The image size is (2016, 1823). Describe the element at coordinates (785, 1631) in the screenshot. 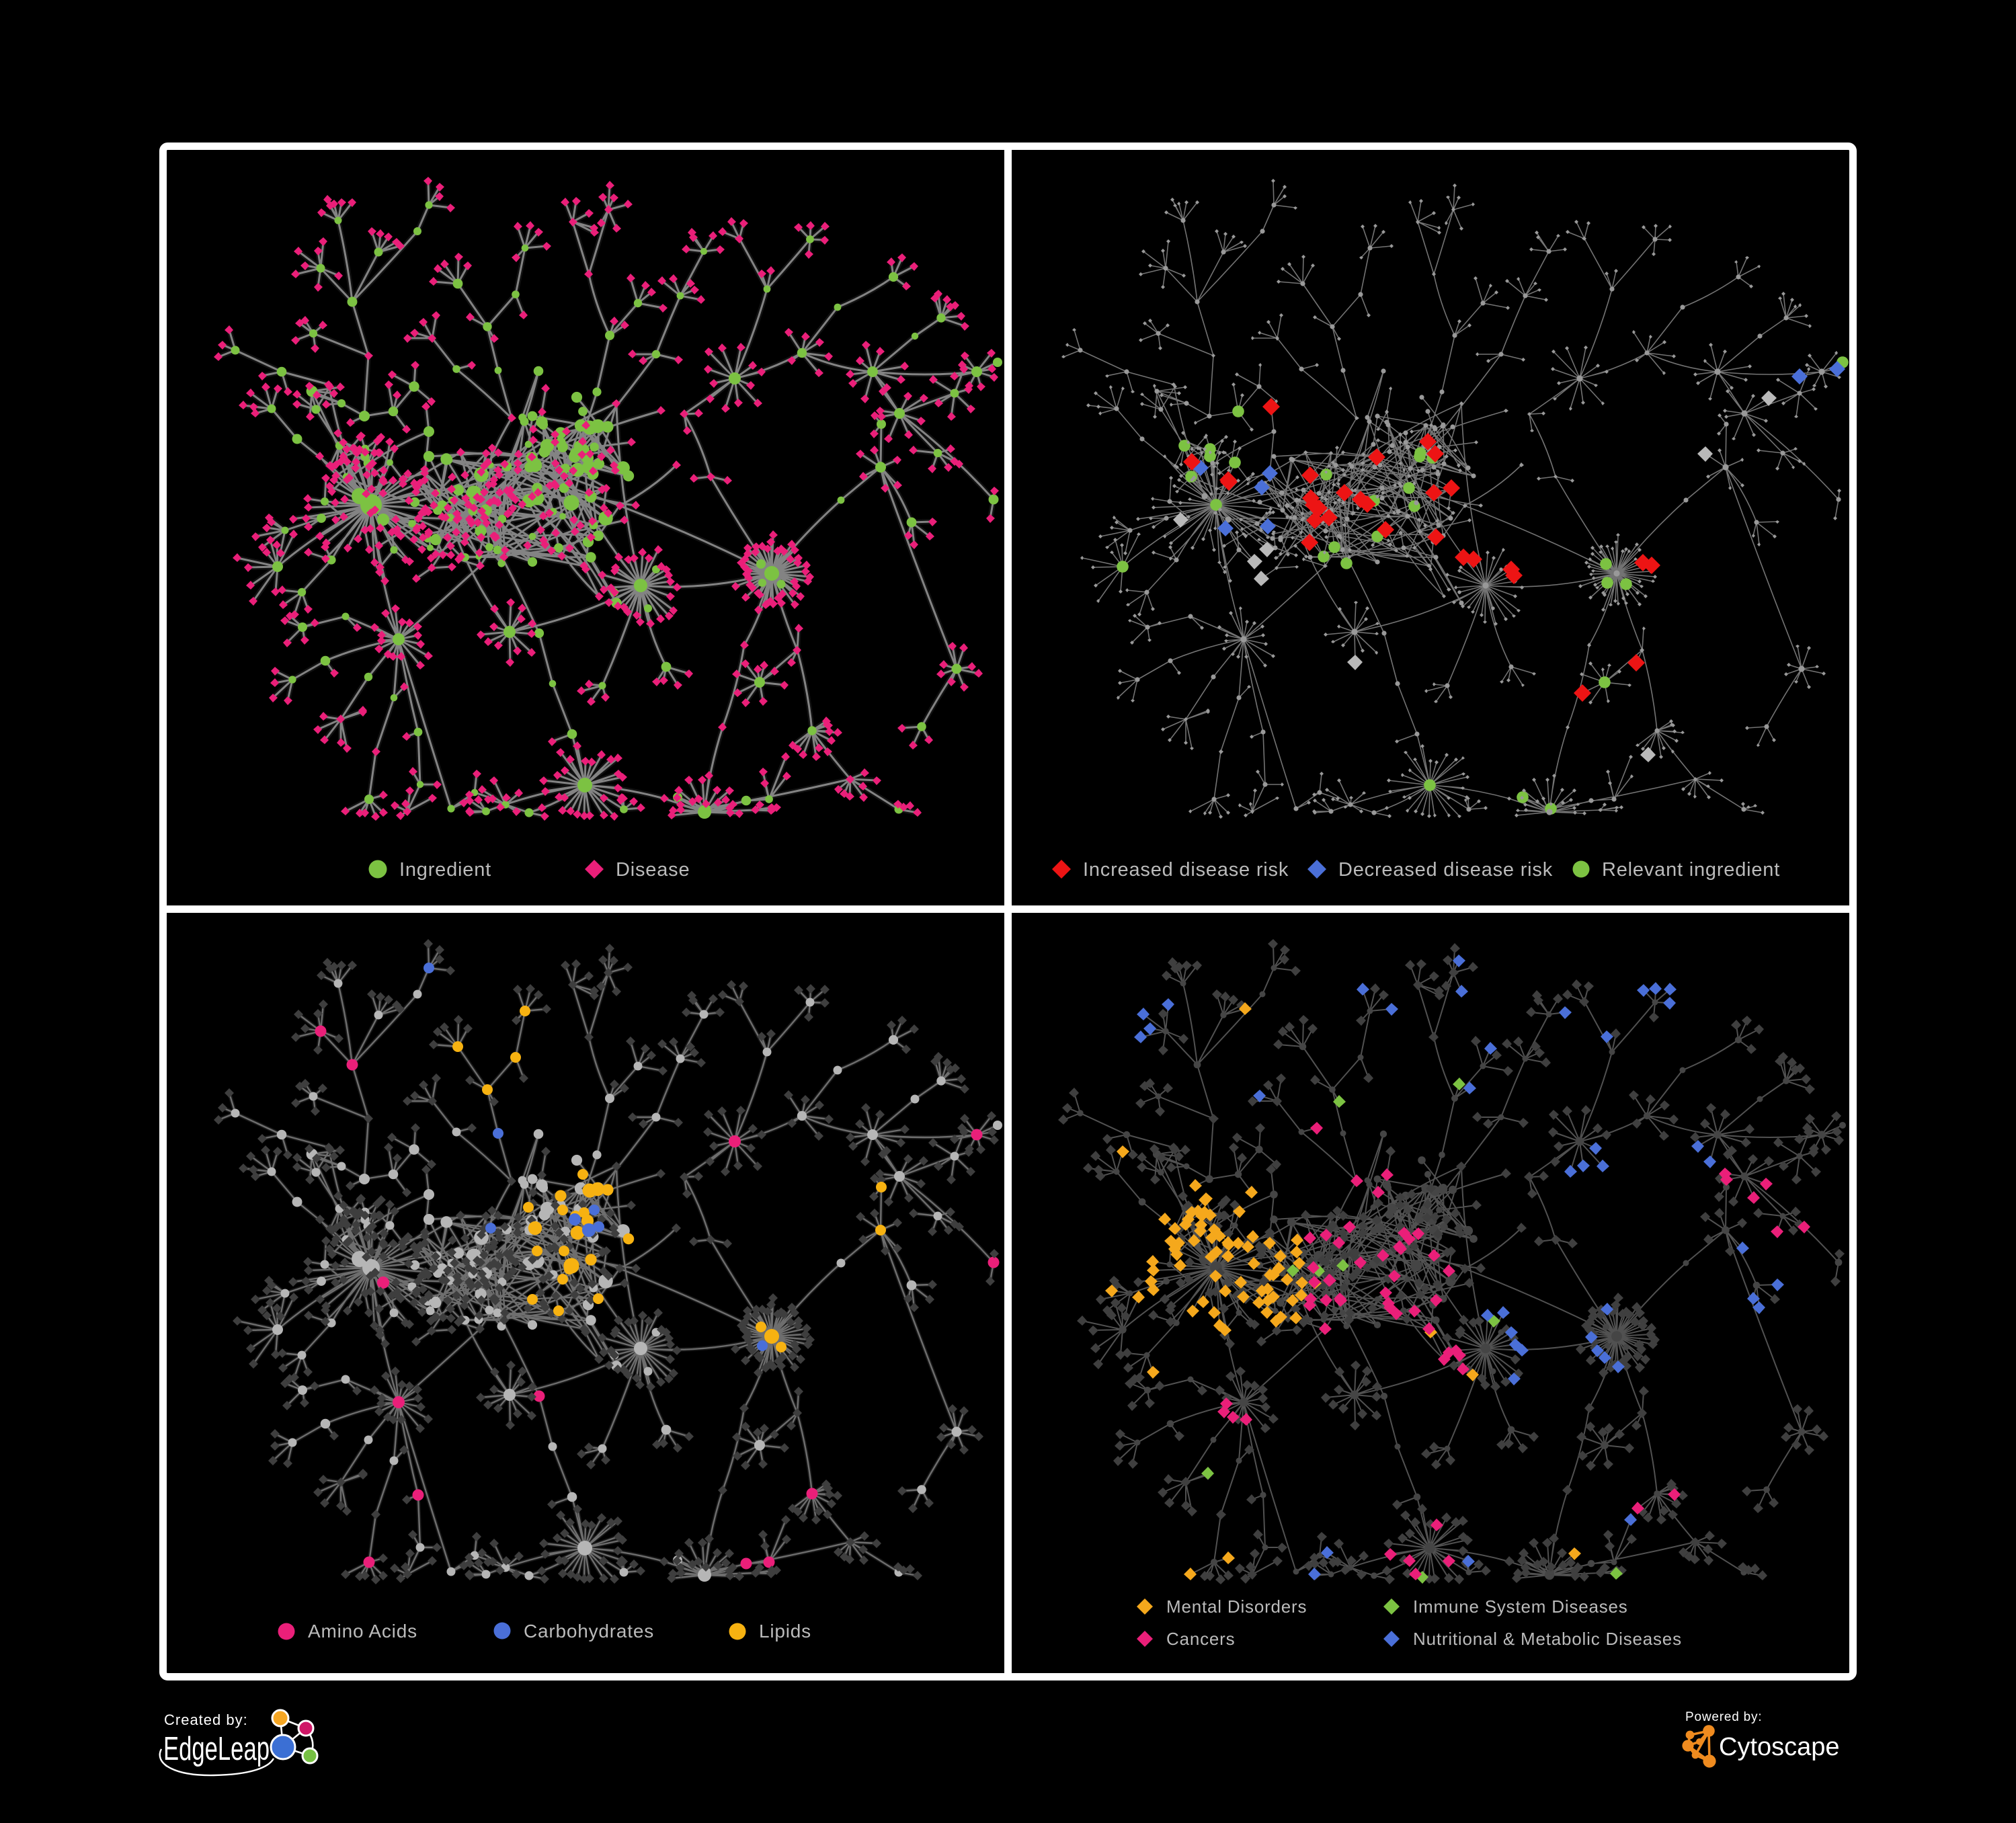

I see `svg-text: Lipids` at that location.